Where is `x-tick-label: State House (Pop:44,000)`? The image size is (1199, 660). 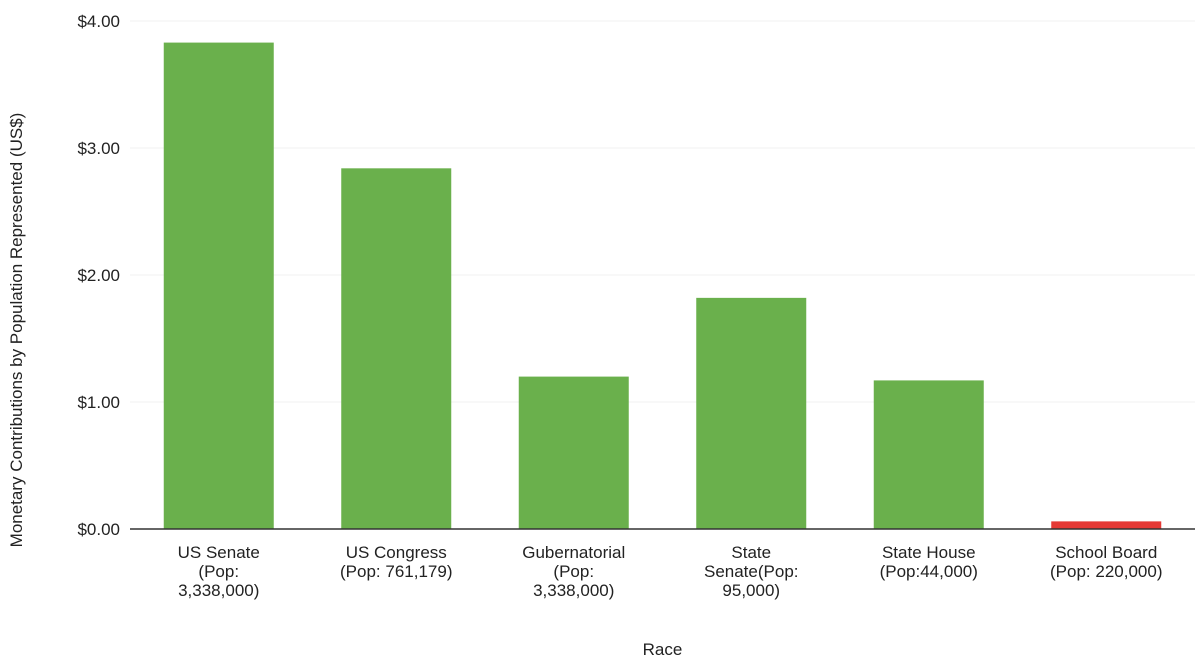 x-tick-label: State House (Pop:44,000) is located at coordinates (929, 562).